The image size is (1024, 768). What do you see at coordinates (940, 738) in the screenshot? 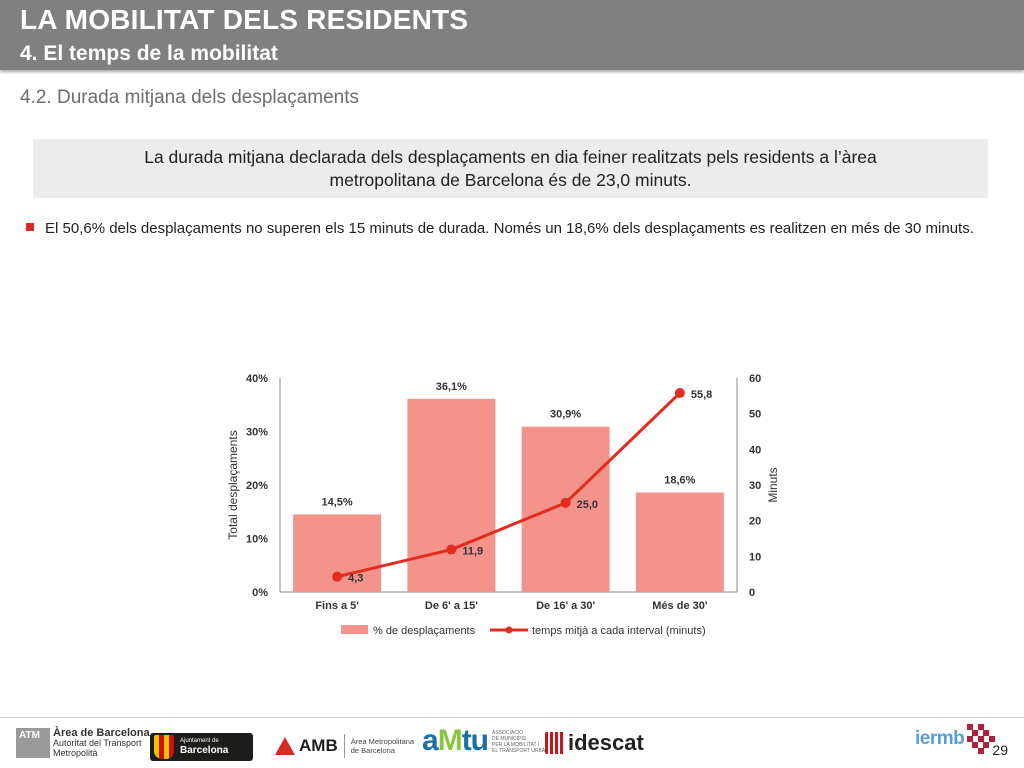
I see `iermb-word: iermb` at bounding box center [940, 738].